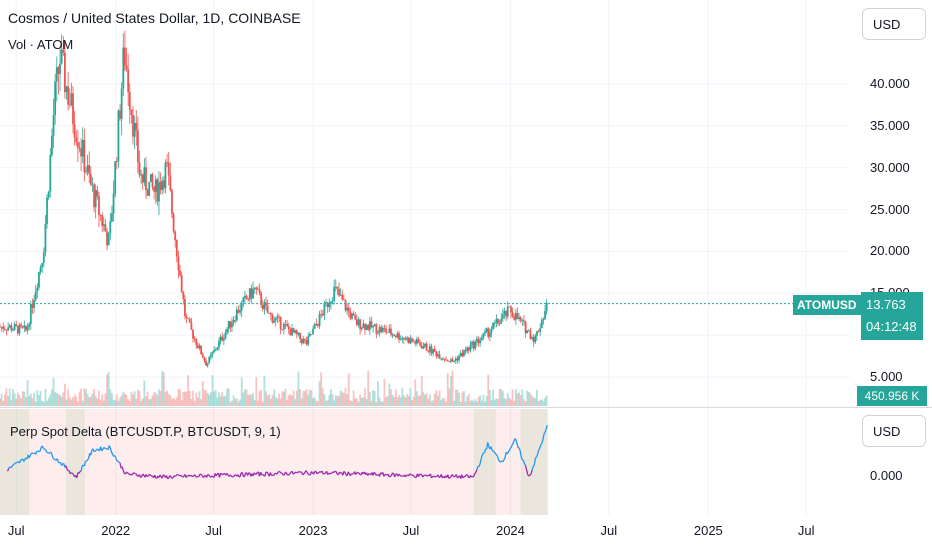  Describe the element at coordinates (894, 431) in the screenshot. I see `indicator-currency-button: USD` at that location.